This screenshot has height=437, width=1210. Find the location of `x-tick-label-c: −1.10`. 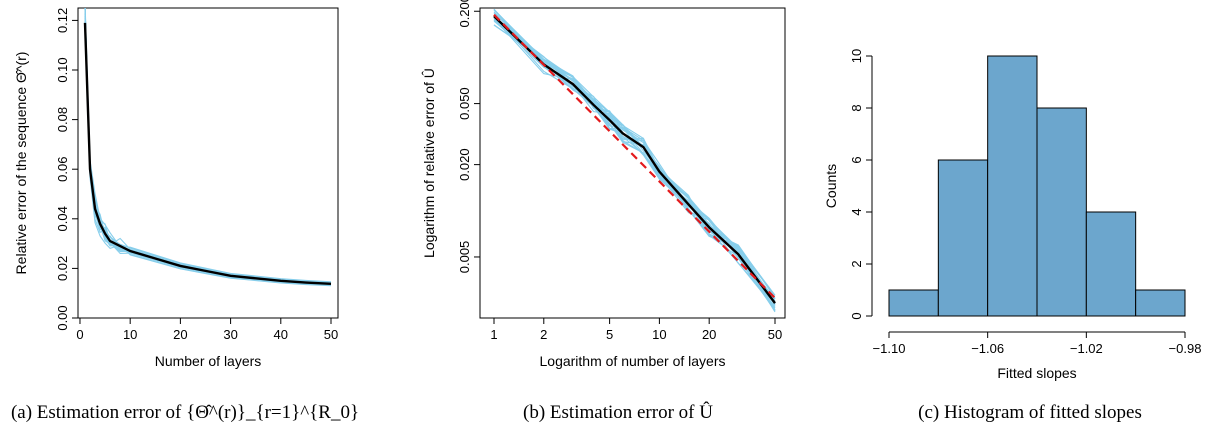

x-tick-label-c: −1.10 is located at coordinates (889, 348).